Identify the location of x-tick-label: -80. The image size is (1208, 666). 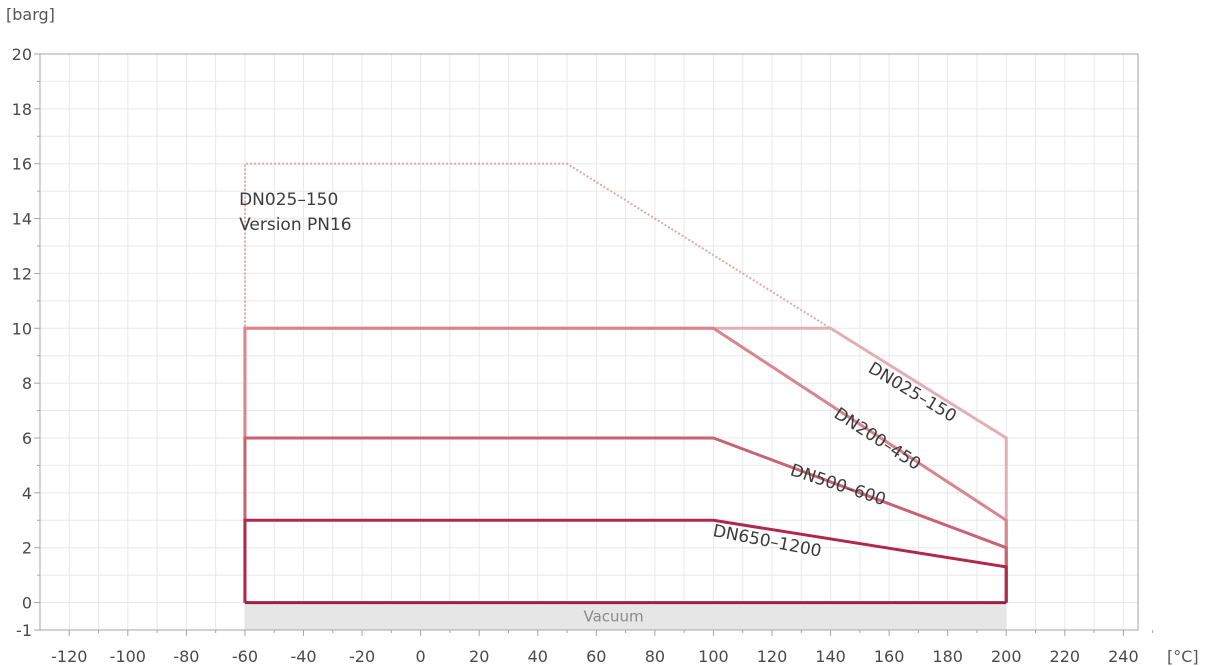
(186, 656).